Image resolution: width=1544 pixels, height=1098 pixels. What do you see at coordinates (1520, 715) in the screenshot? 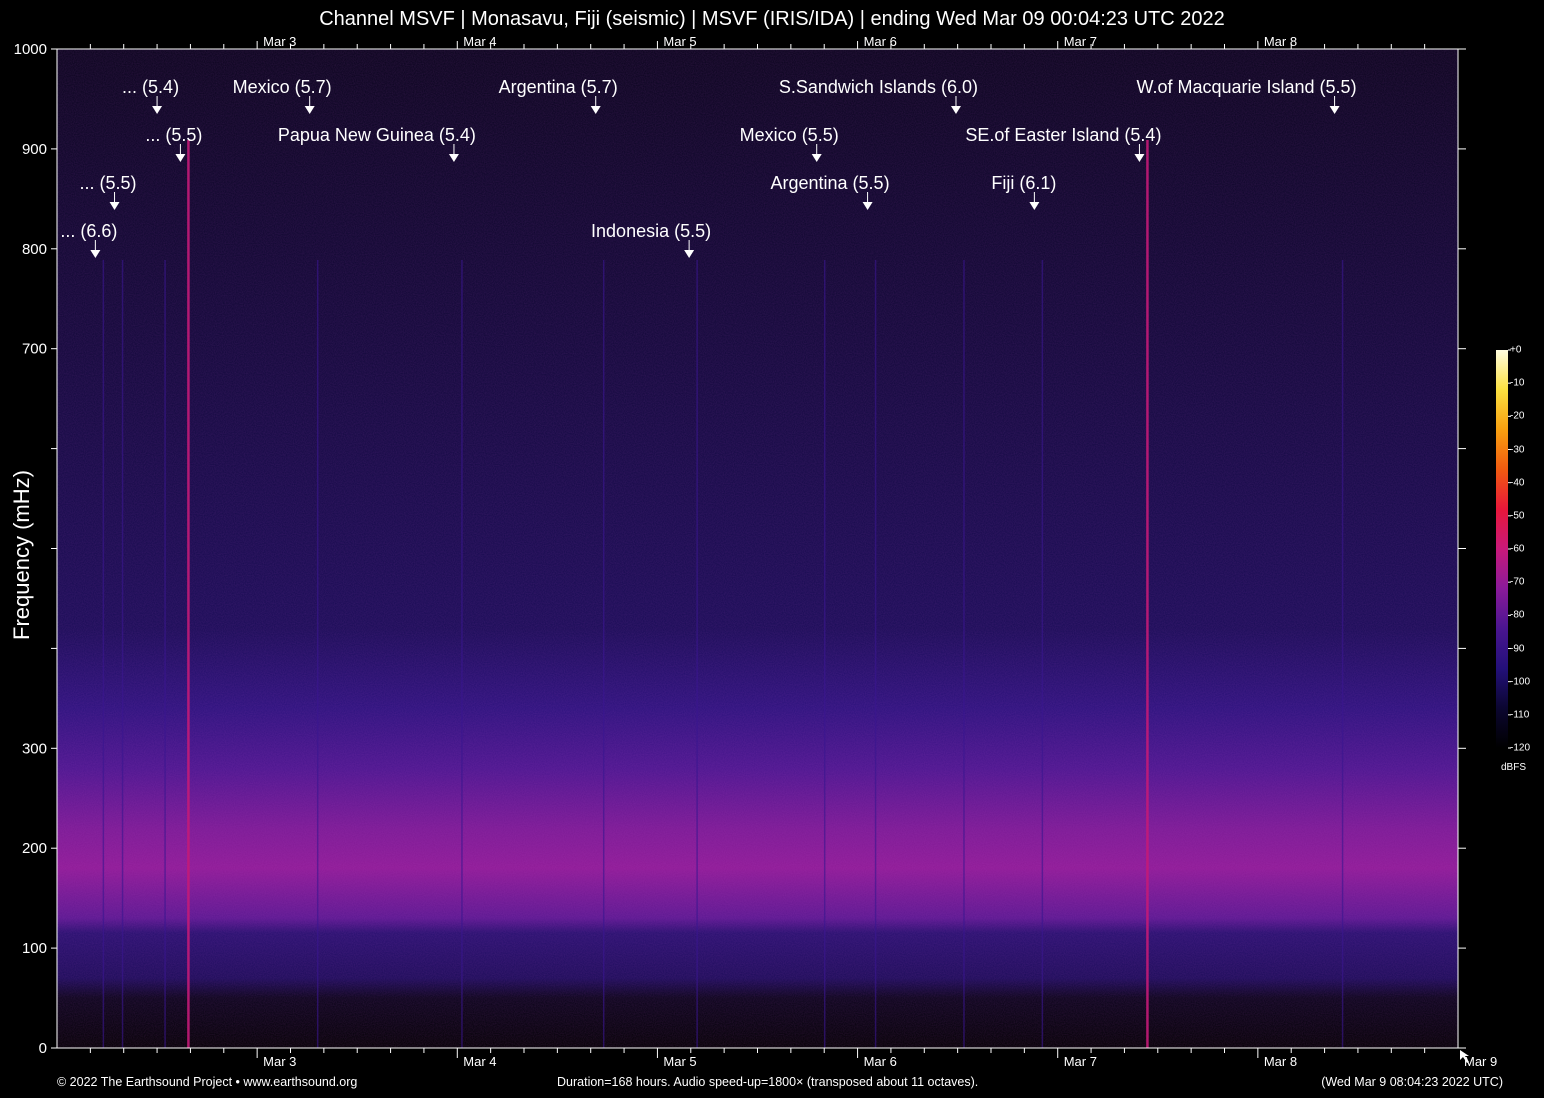
I see `colorbar-tick-label: -110` at bounding box center [1520, 715].